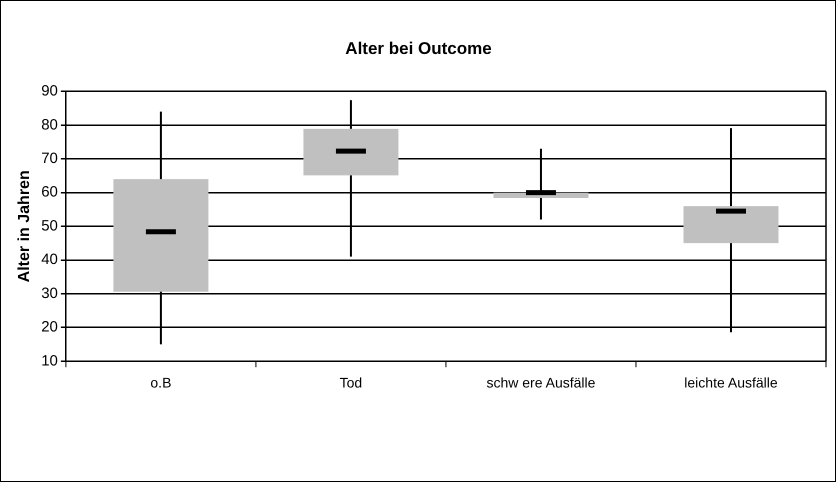 This screenshot has width=836, height=482. What do you see at coordinates (25, 226) in the screenshot?
I see `y-axis-title: Alter in Jahren` at bounding box center [25, 226].